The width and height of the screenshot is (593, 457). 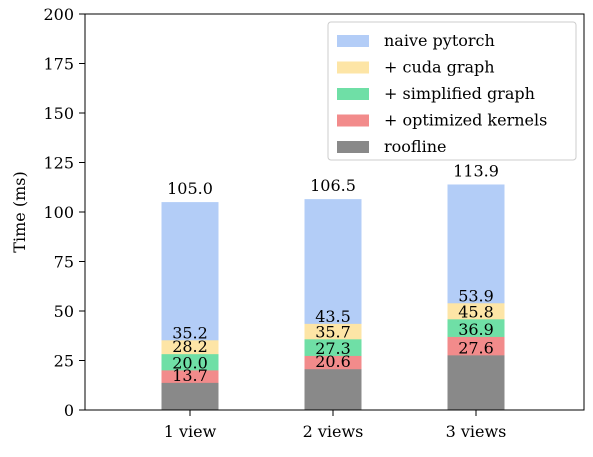 I want to click on data-label: 53.9, so click(x=476, y=295).